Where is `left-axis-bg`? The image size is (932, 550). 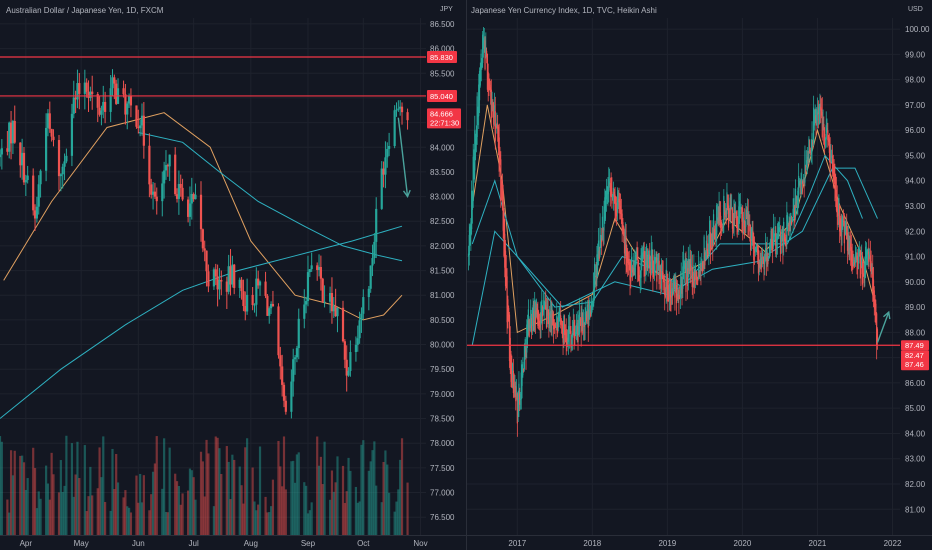 left-axis-bg is located at coordinates (446, 267).